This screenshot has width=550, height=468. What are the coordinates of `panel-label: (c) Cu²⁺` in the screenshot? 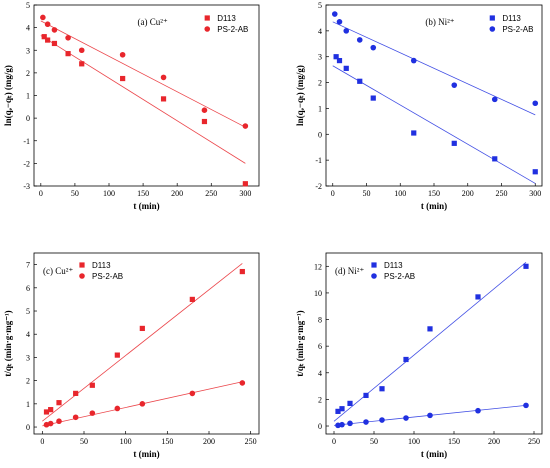 It's located at (58, 271).